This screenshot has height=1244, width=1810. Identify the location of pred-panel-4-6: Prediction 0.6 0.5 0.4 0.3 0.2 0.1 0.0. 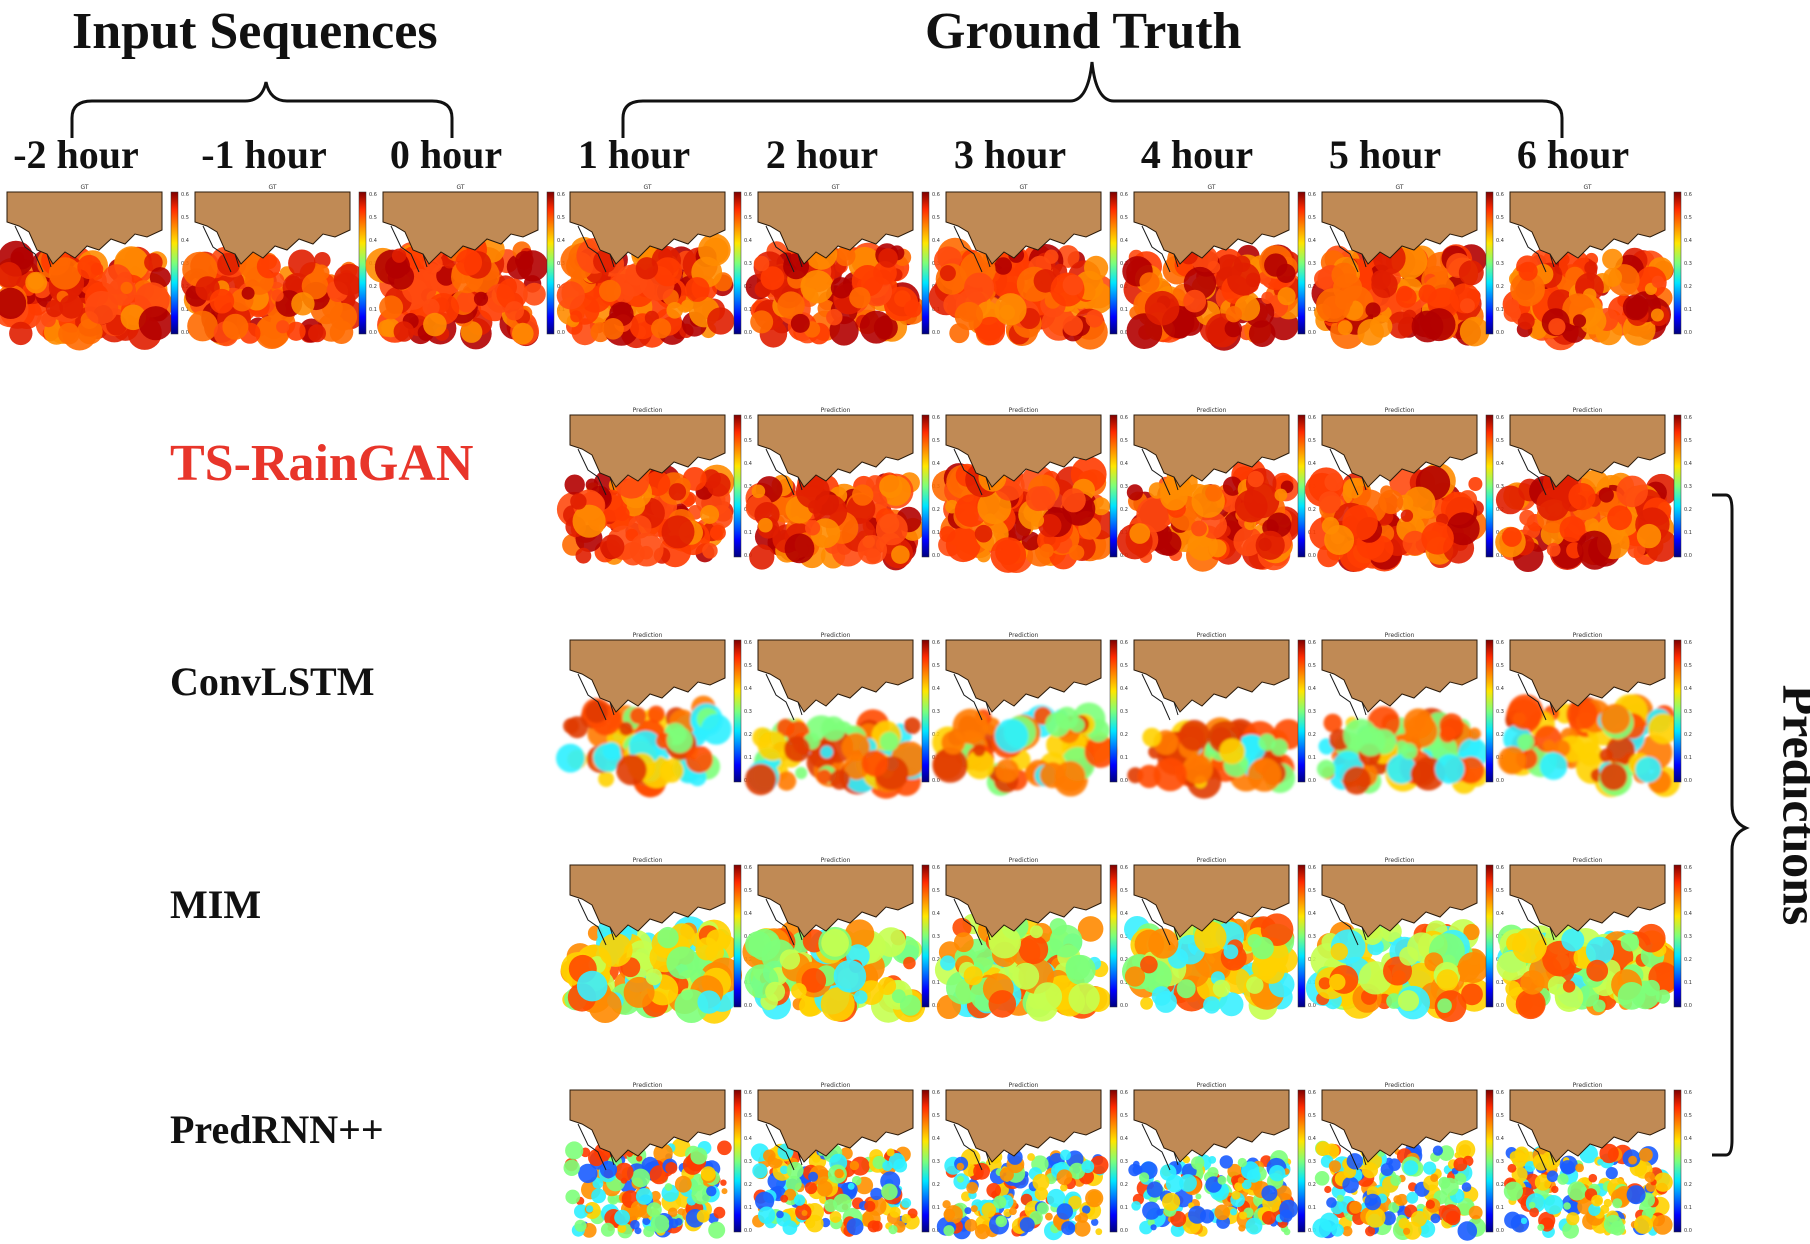
(1597, 1160).